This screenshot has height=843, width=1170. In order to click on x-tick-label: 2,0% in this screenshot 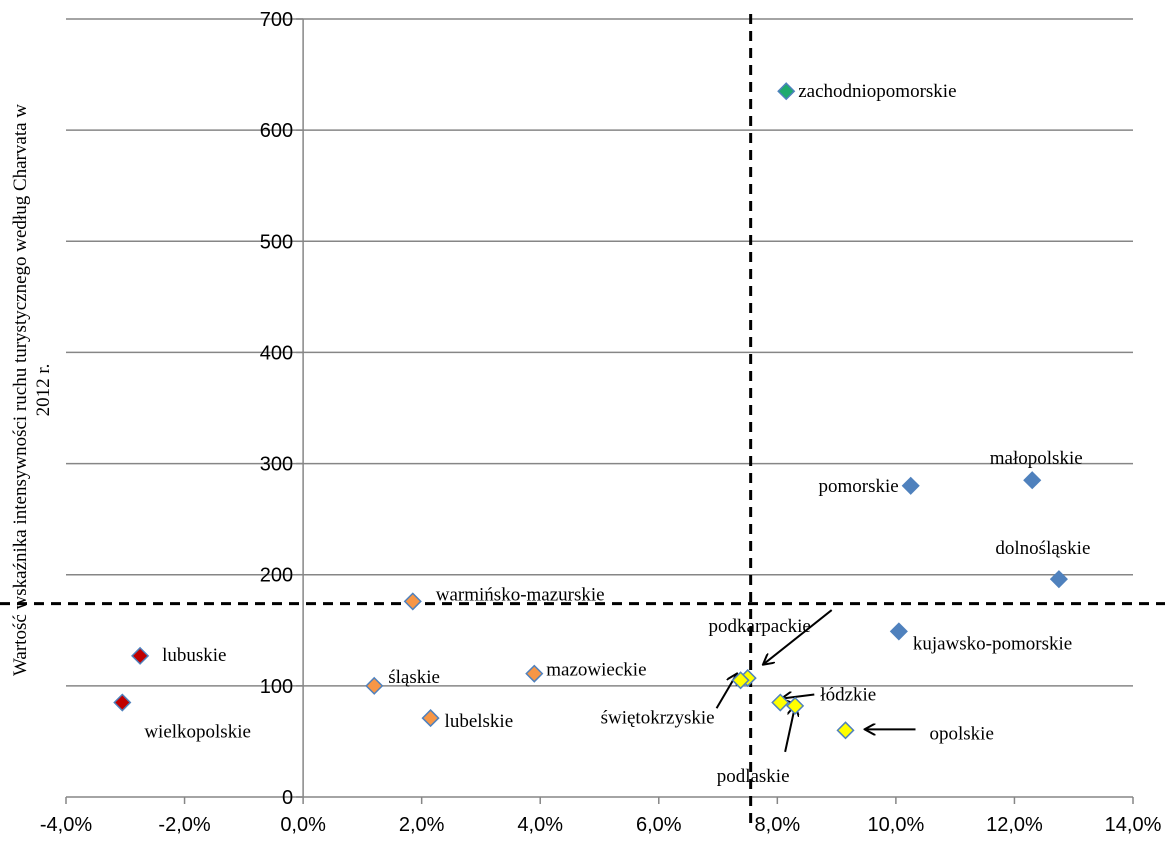, I will do `click(422, 825)`.